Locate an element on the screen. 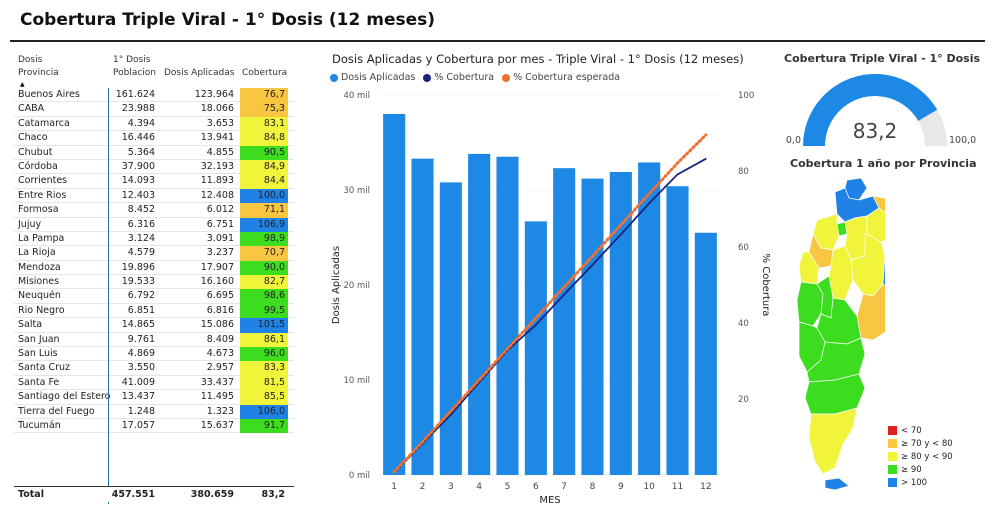 Image resolution: width=1000 pixels, height=523 pixels. table-row: Salta 14.865 15.086 101,5 is located at coordinates (154, 325).